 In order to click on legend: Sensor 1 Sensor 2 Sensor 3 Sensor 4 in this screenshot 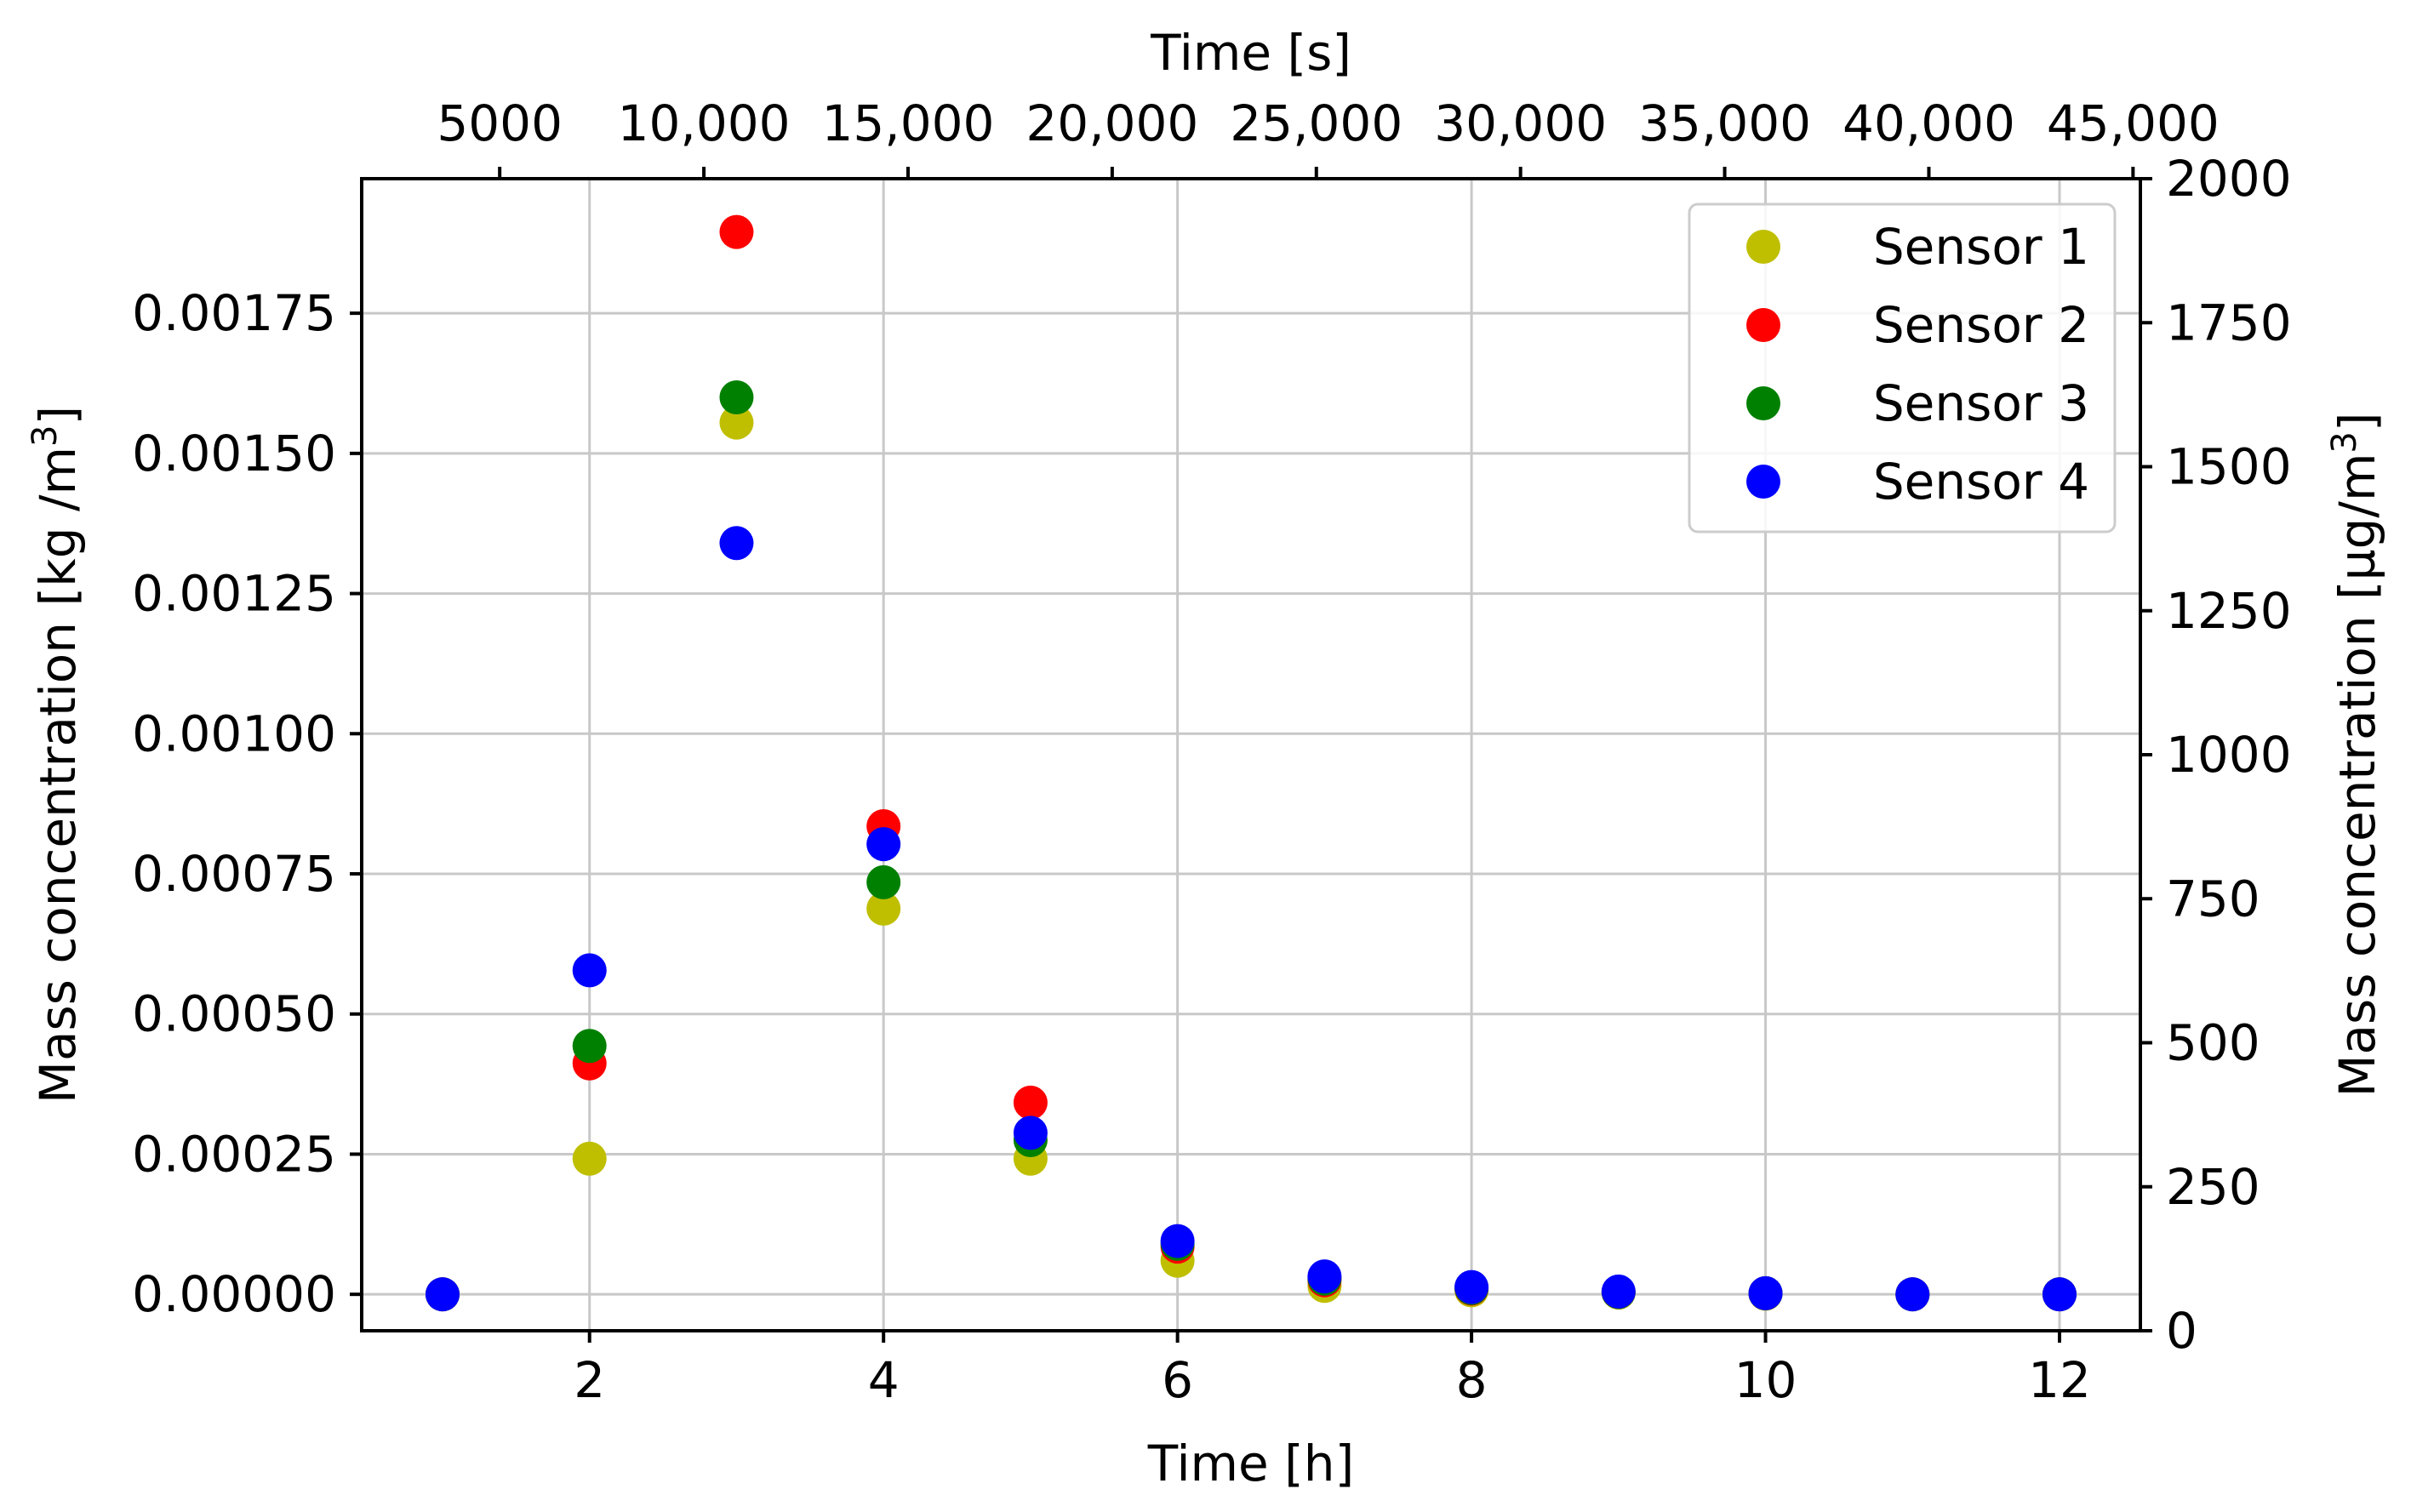, I will do `click(1902, 368)`.